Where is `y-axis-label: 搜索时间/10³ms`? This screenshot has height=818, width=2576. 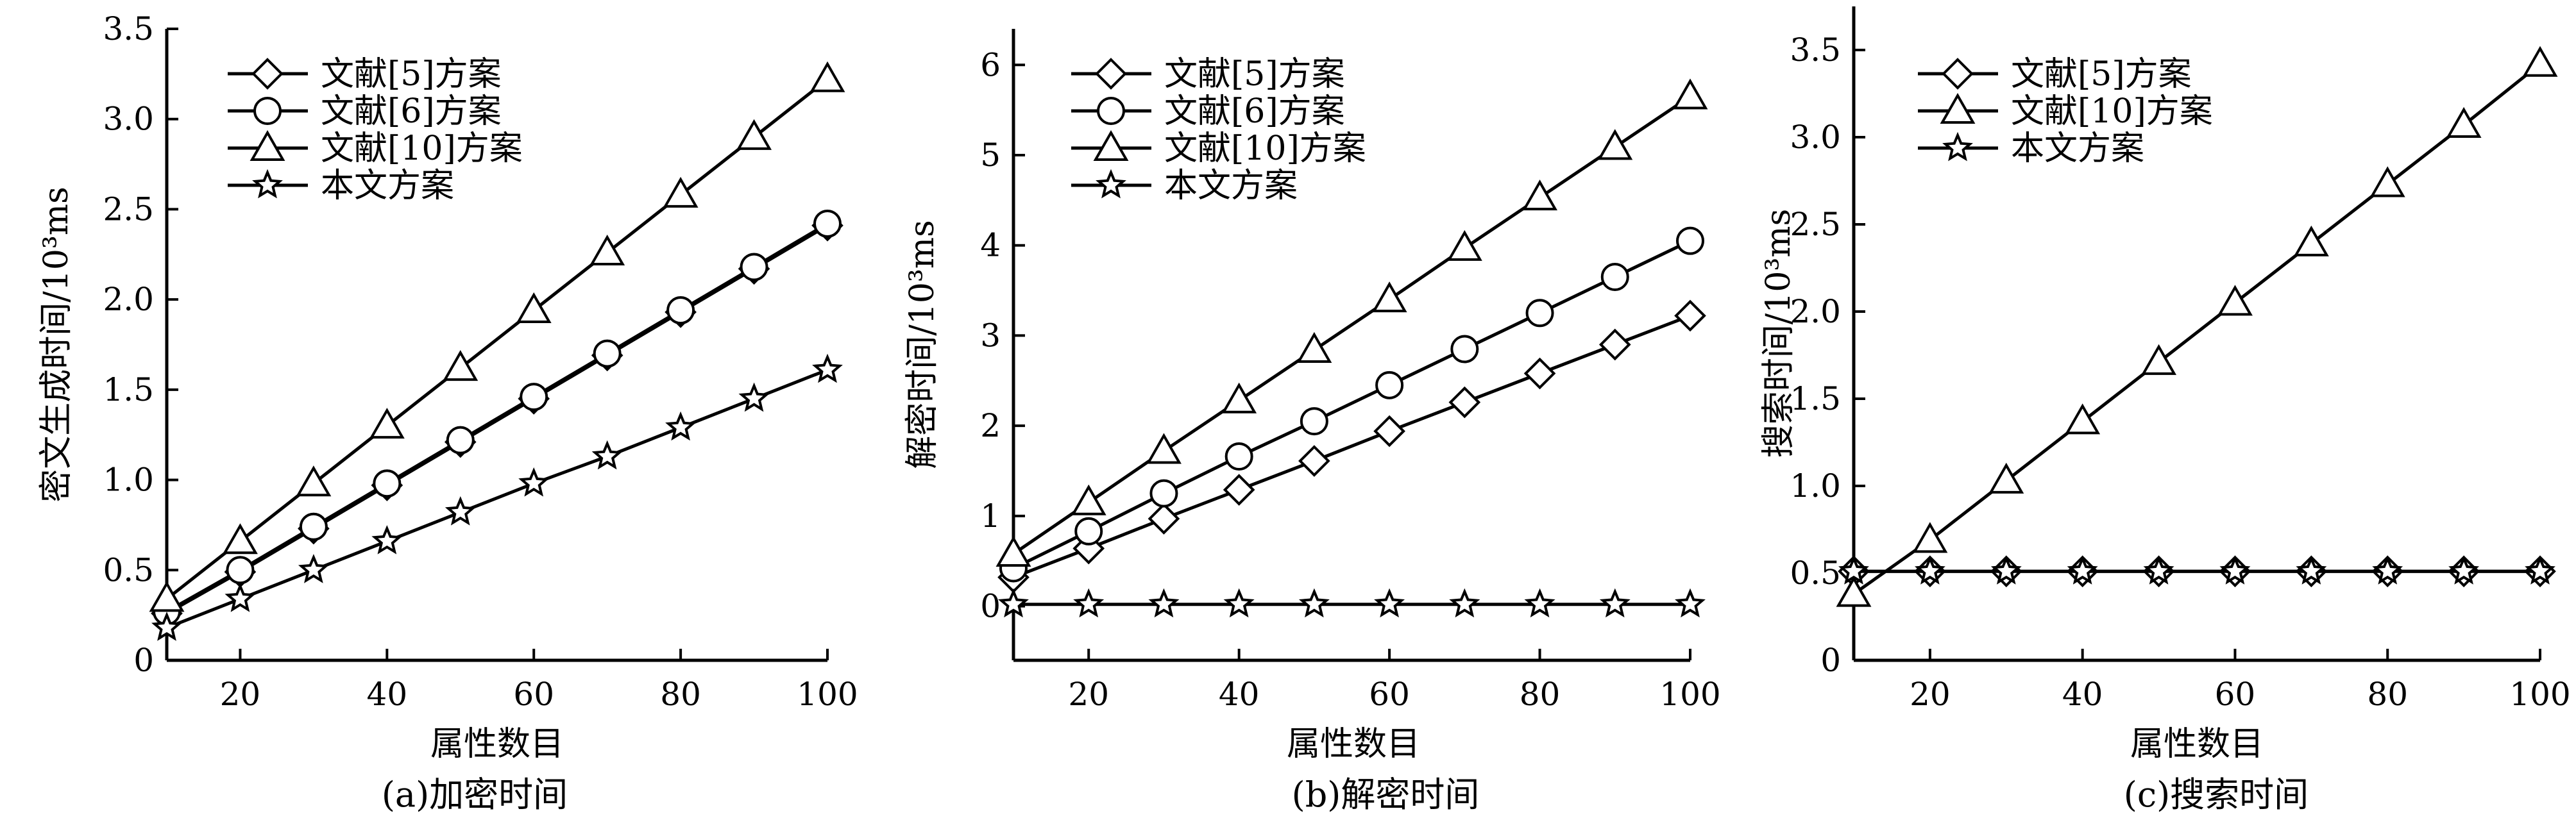 y-axis-label: 搜索时间/10³ms is located at coordinates (1778, 333).